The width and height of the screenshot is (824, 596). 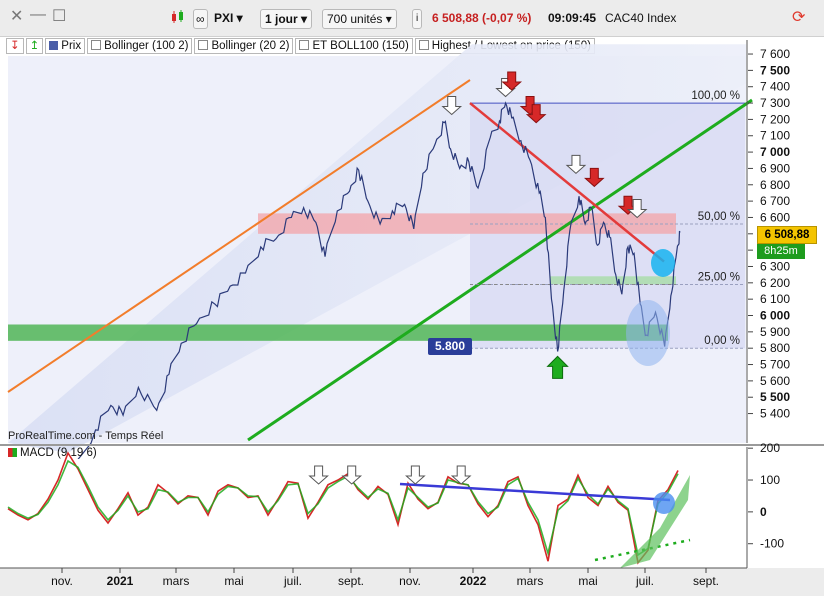 What do you see at coordinates (200, 19) in the screenshot?
I see `link-icon: ∞` at bounding box center [200, 19].